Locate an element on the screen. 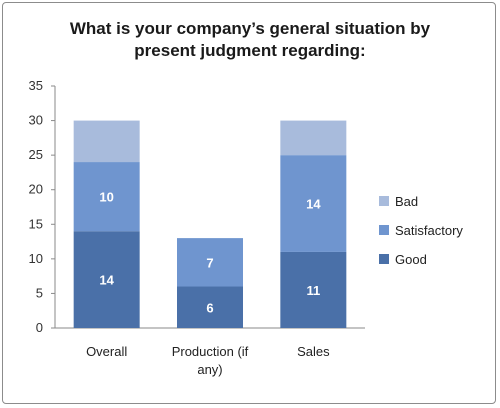 The width and height of the screenshot is (500, 408). data-label: 11 is located at coordinates (313, 290).